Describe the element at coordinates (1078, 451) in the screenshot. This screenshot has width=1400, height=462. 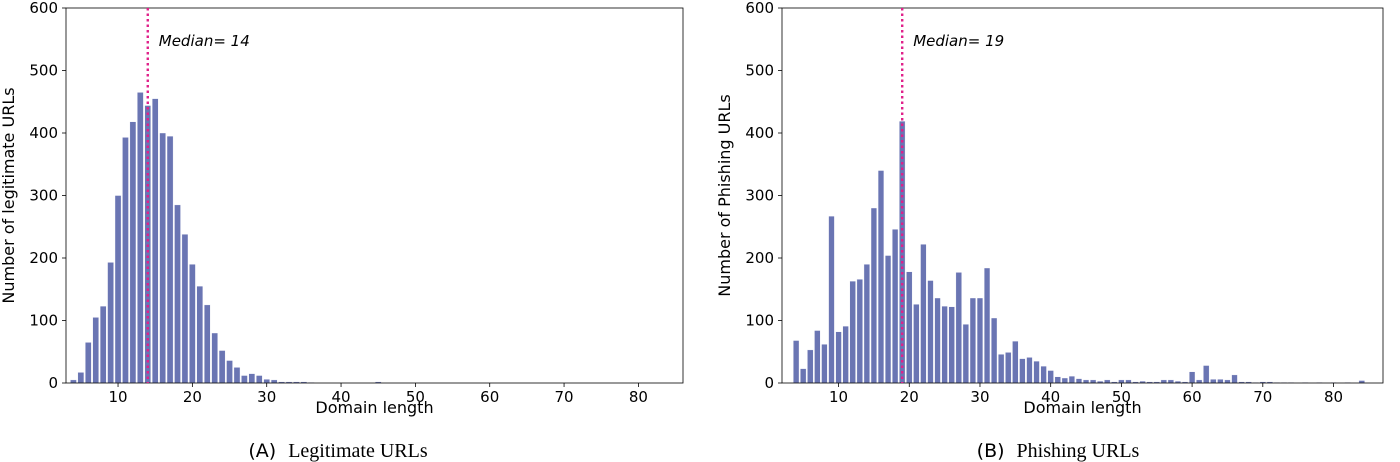
I see `panel-b-caption-text: Phishing URLs` at that location.